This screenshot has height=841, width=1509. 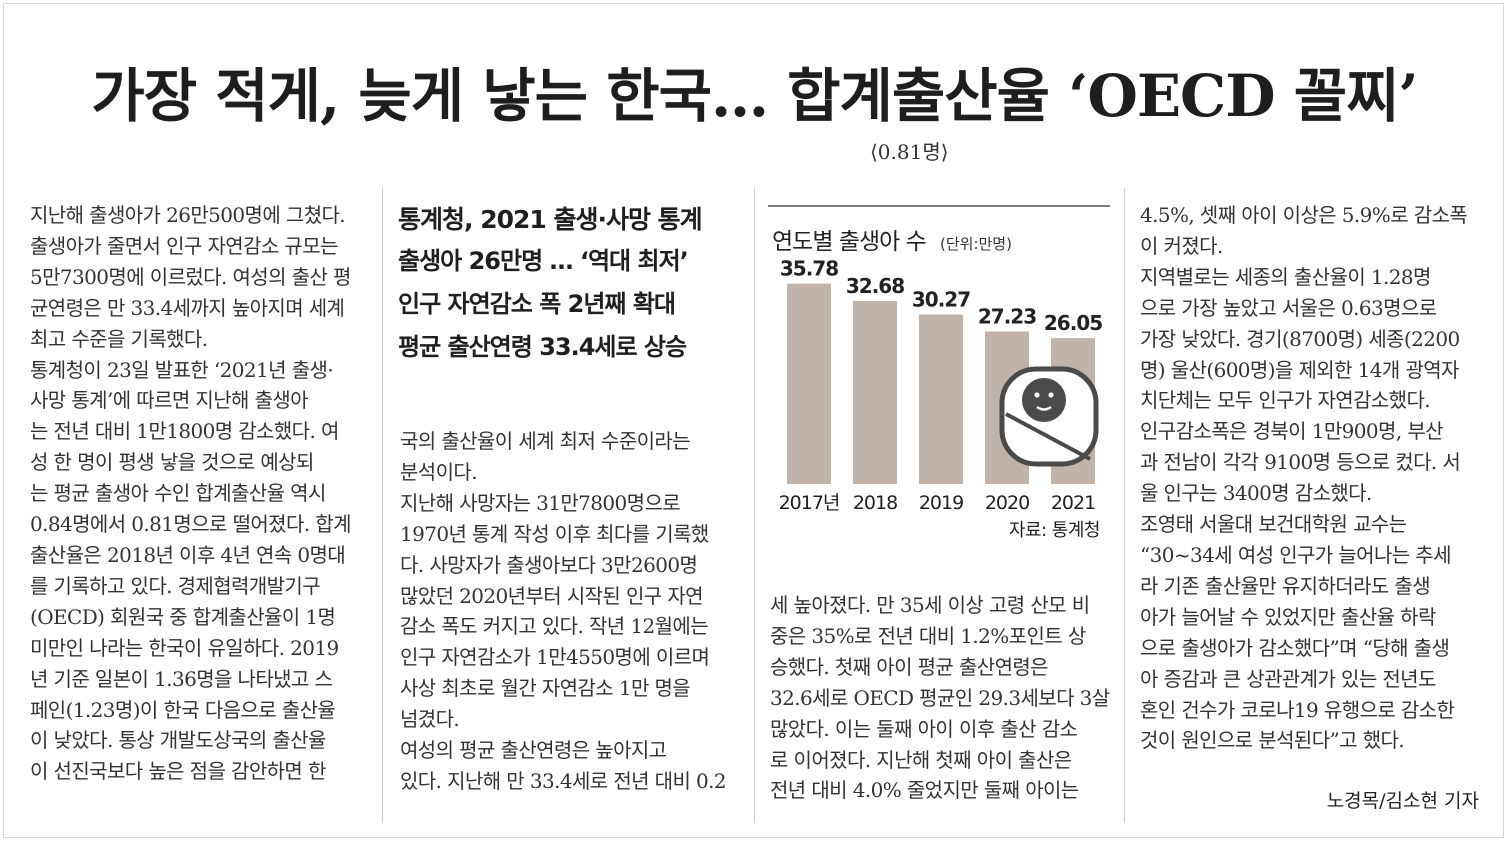 What do you see at coordinates (1288, 616) in the screenshot?
I see `text-line: 아가 늘어날 수 있었지만 출산율 하락` at bounding box center [1288, 616].